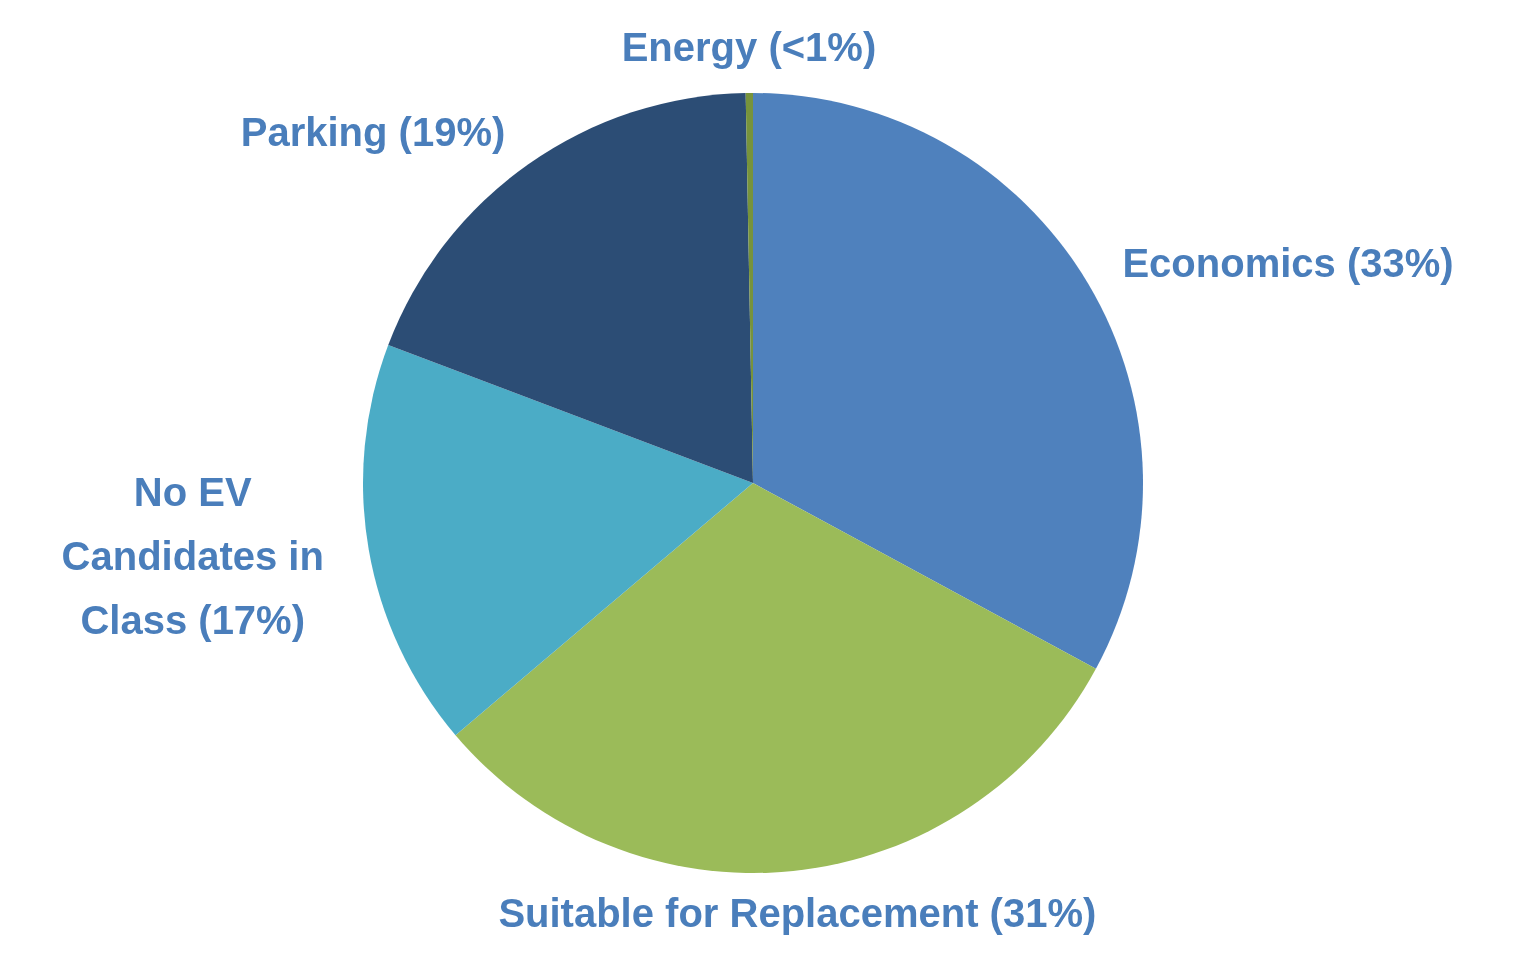 This screenshot has height=969, width=1522. Describe the element at coordinates (797, 912) in the screenshot. I see `slice-label: Suitable for Replacement (31%)` at that location.